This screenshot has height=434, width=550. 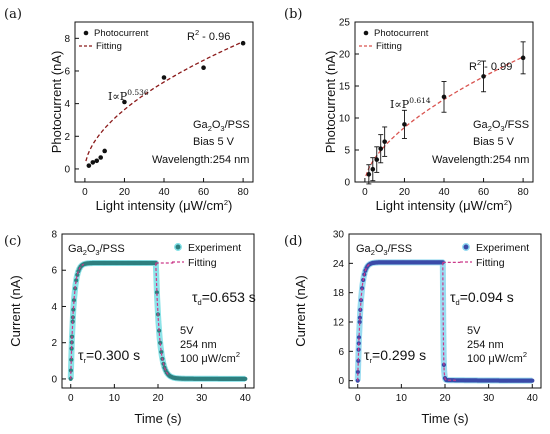 What do you see at coordinates (339, 235) in the screenshot?
I see `y-tick-label-d: 30` at bounding box center [339, 235].